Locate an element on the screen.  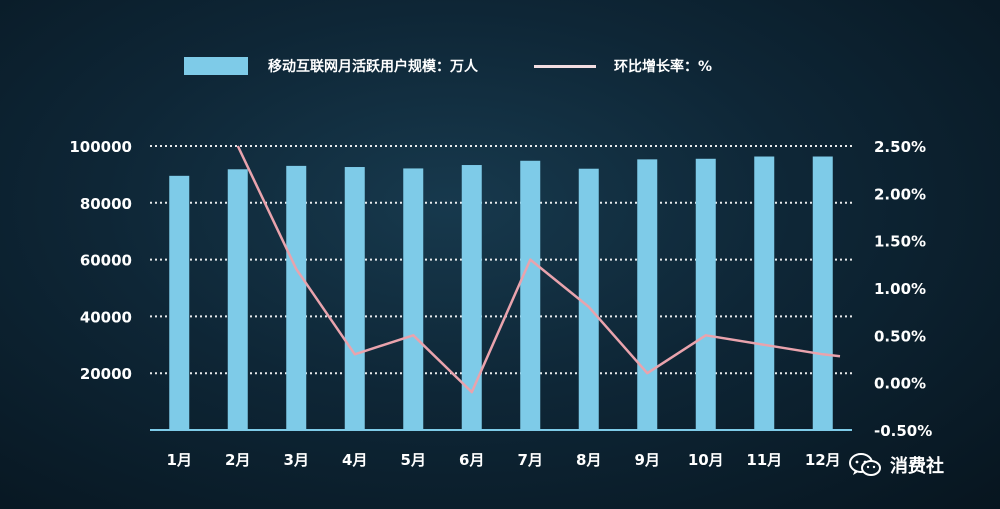
y-left-tick-label: 40000 is located at coordinates (106, 317).